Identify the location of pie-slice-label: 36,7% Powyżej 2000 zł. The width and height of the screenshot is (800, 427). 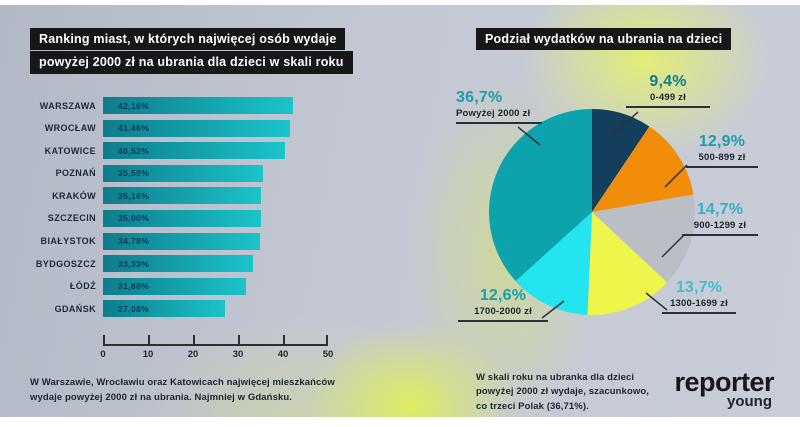
(499, 106).